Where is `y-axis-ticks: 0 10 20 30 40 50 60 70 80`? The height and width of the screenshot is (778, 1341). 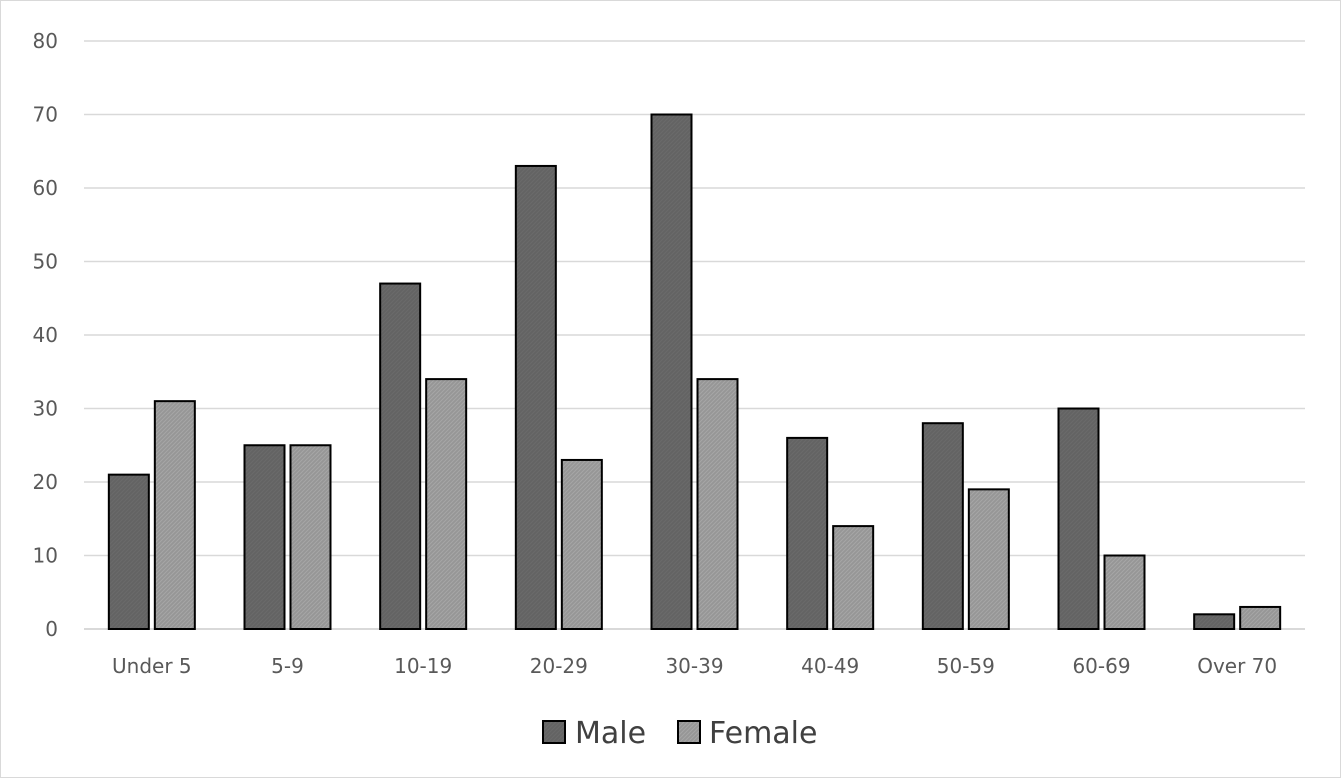
y-axis-ticks: 0 10 20 30 40 50 60 70 80 is located at coordinates (45, 335).